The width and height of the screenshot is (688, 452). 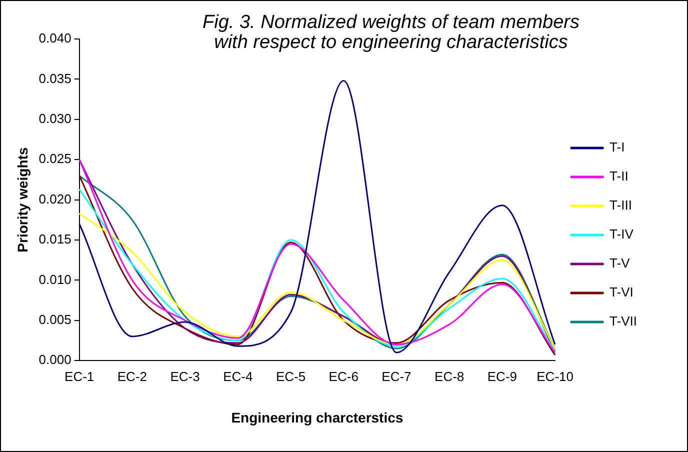 I want to click on y-axis-title: Priority weights, so click(x=22, y=199).